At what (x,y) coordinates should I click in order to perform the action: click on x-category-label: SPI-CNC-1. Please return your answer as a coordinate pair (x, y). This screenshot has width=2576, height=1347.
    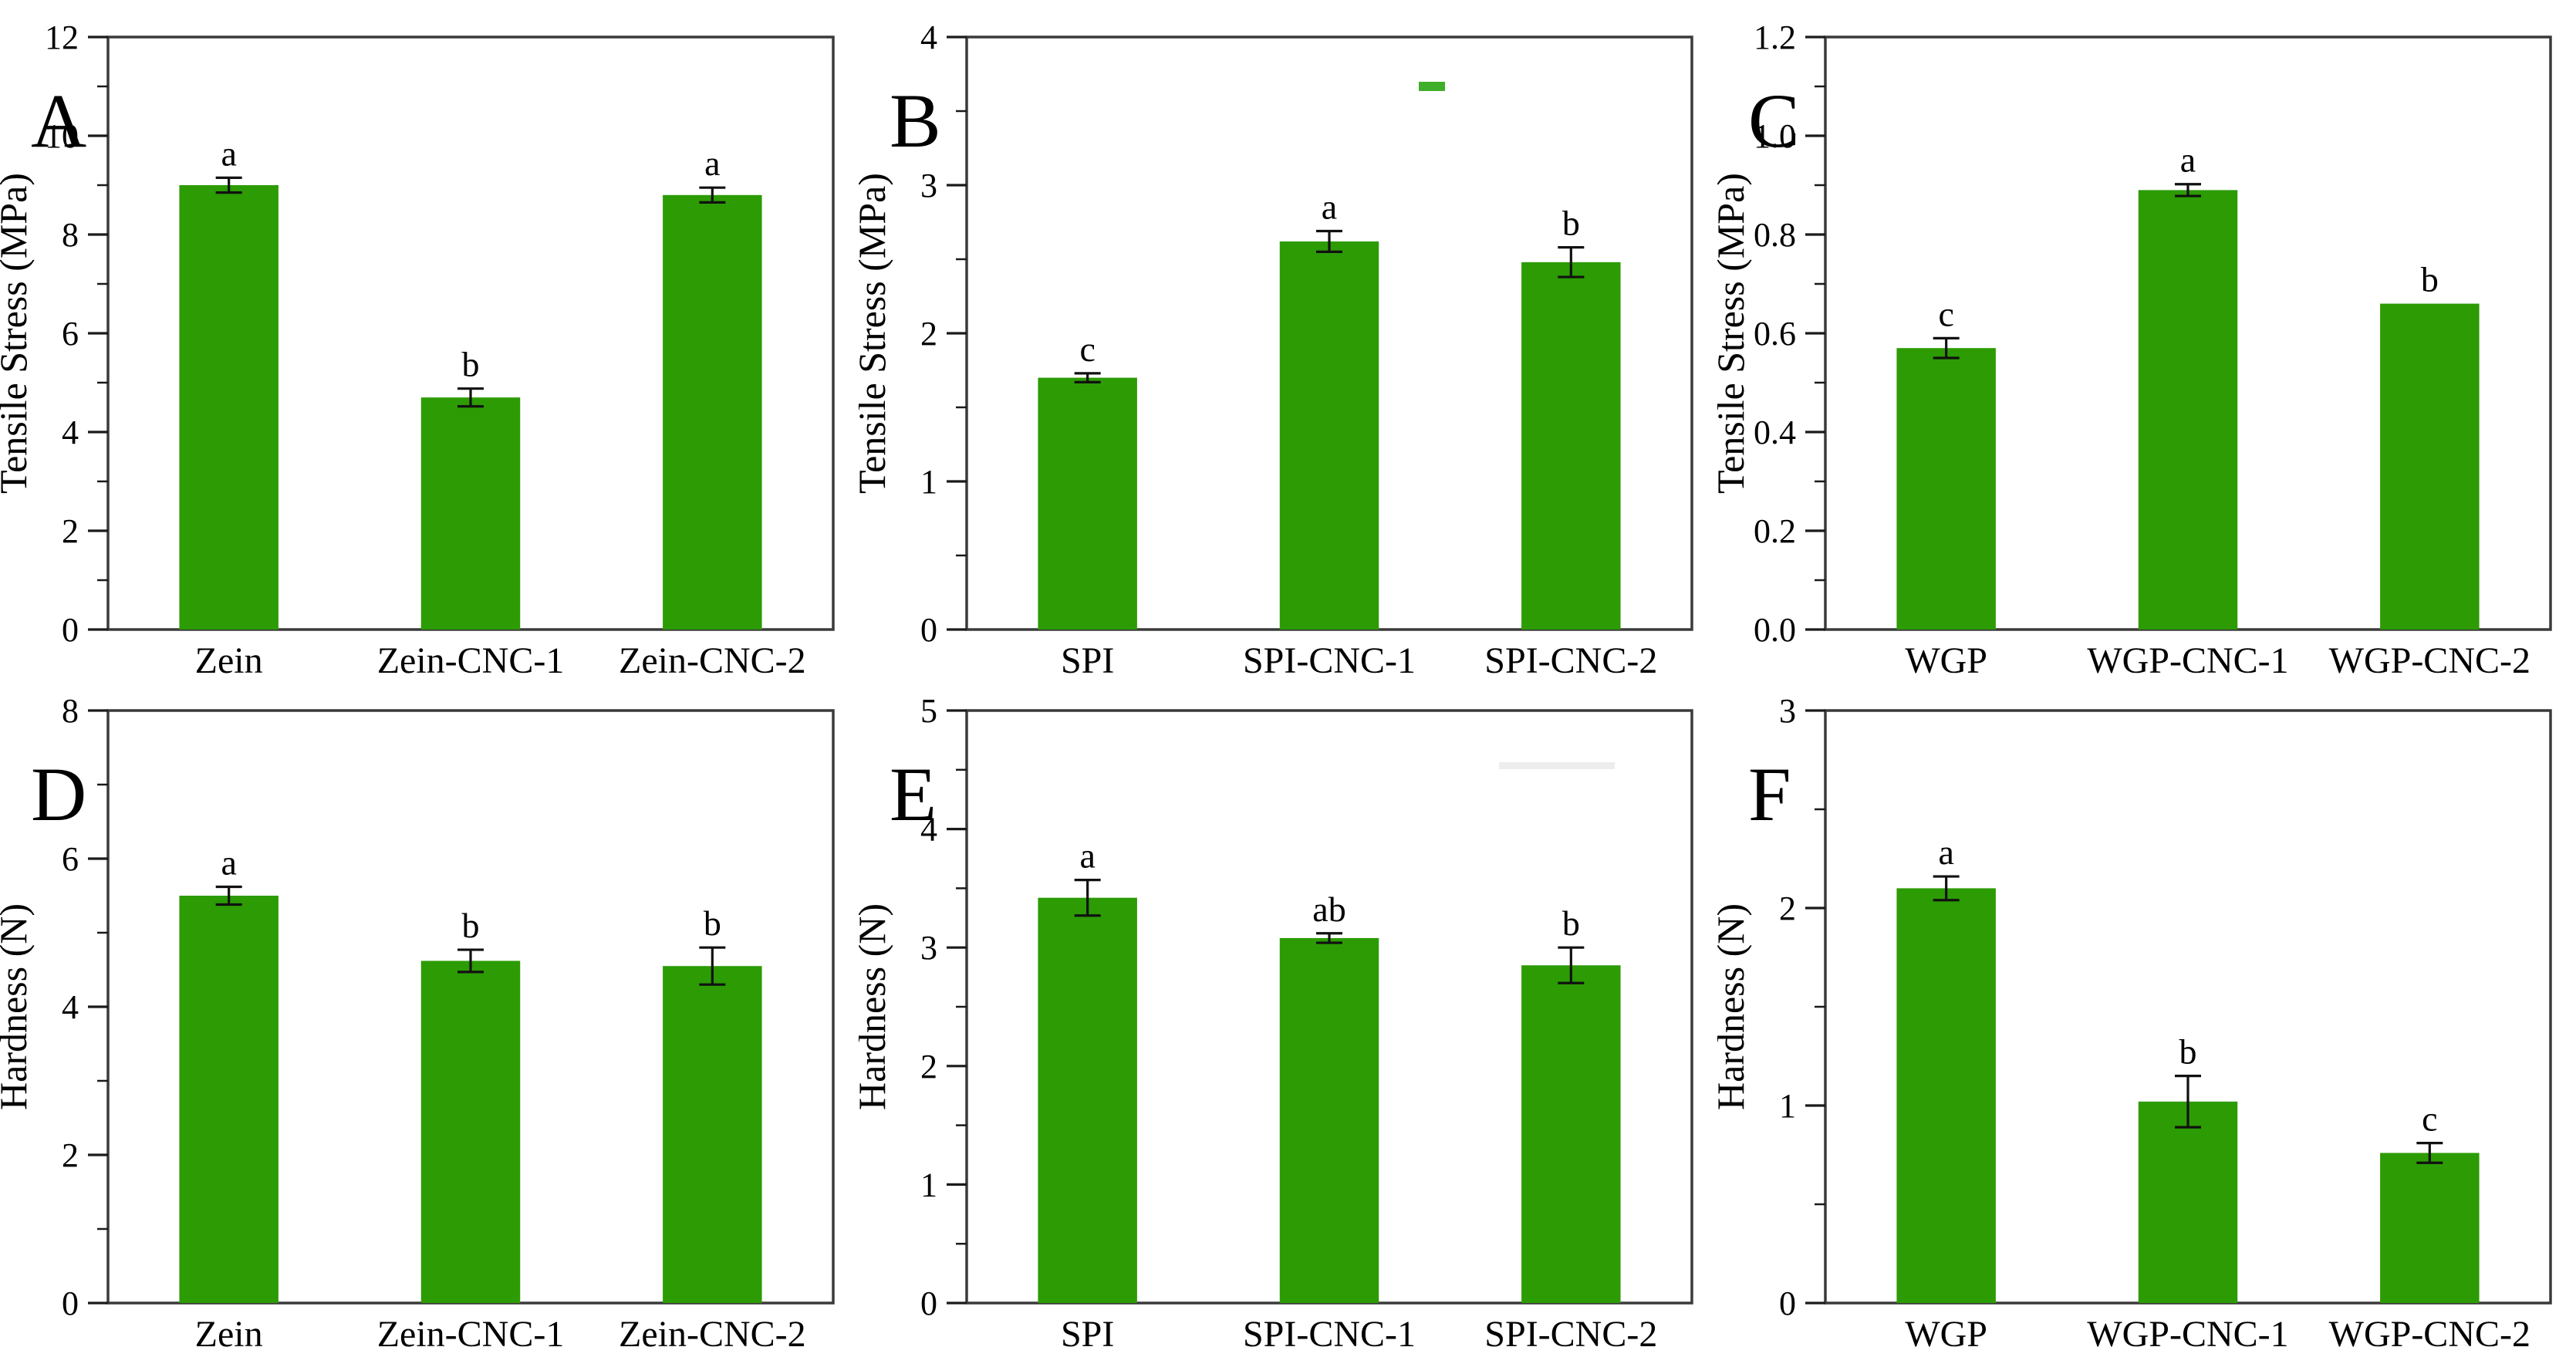
    Looking at the image, I should click on (1329, 657).